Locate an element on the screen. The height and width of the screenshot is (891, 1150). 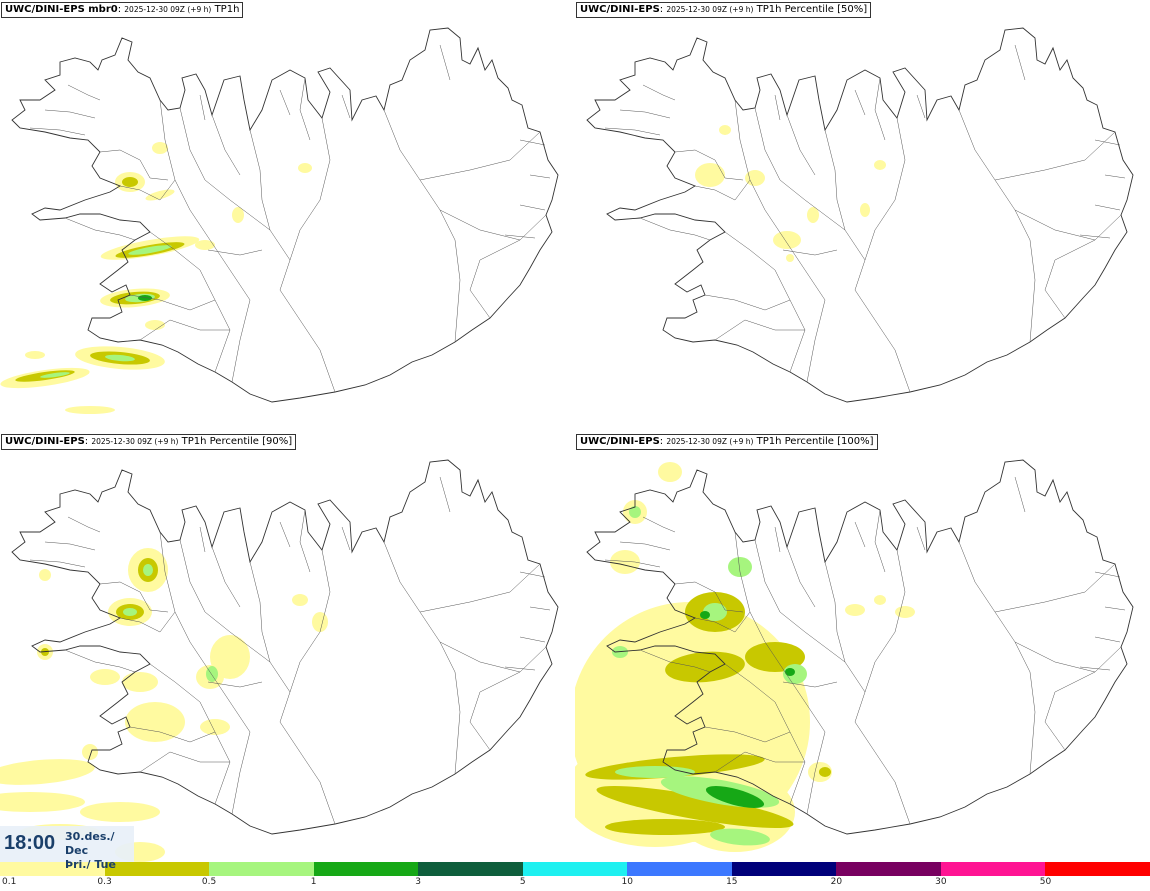
valid-date: 30.des./ Dec Þri./ Tue is located at coordinates (90, 850).